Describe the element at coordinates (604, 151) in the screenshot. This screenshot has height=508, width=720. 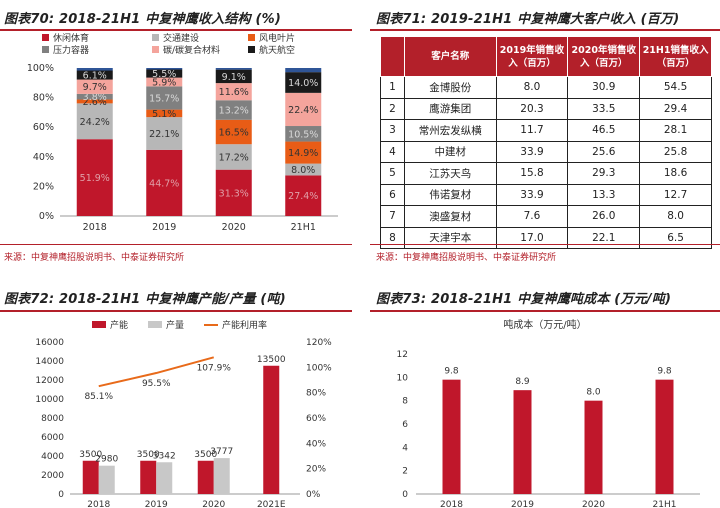
I see `revenue-2020: 25.6` at that location.